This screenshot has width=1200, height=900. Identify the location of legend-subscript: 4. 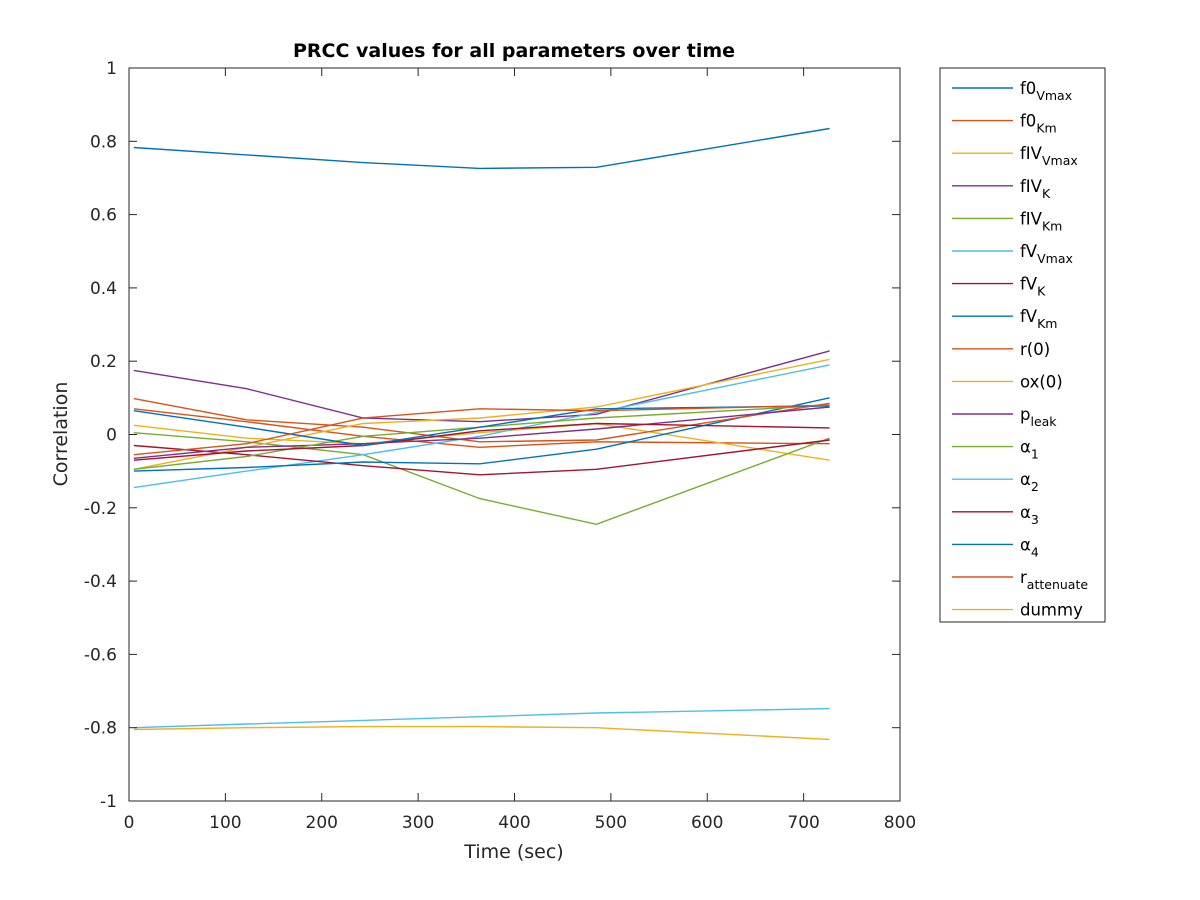
(1035, 551).